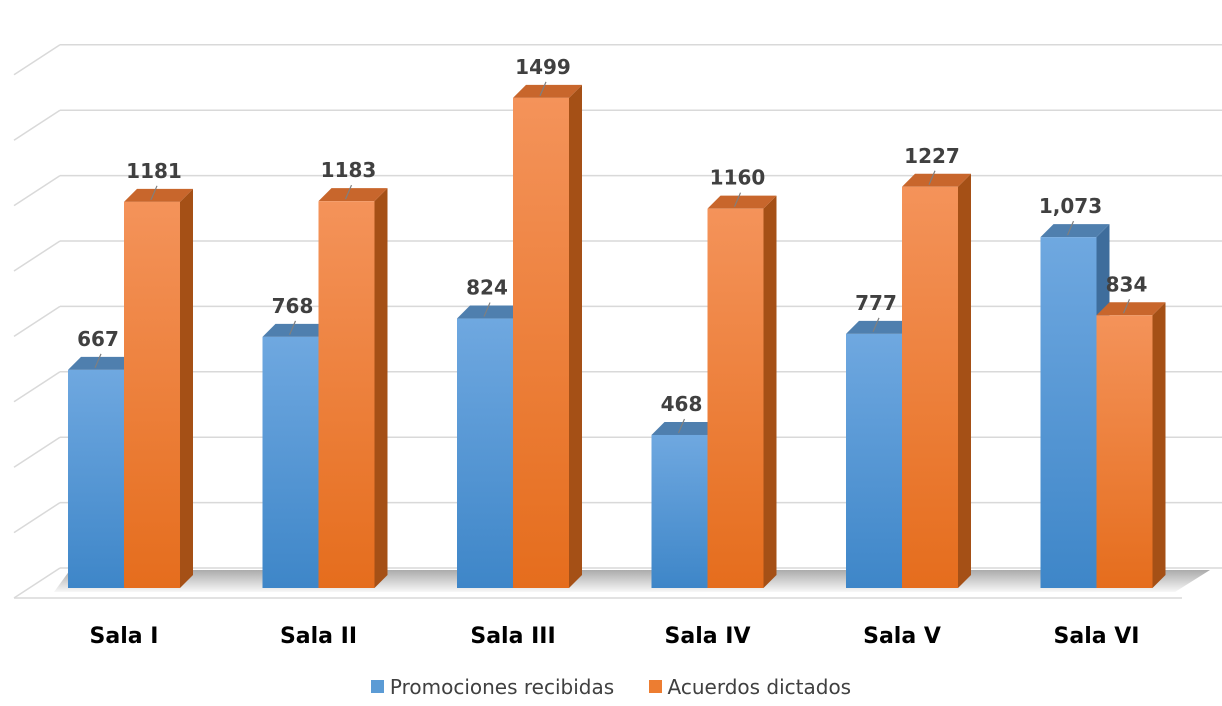 This screenshot has width=1222, height=706. I want to click on bar-acuerdos-dictados-sala-i-side, so click(186, 388).